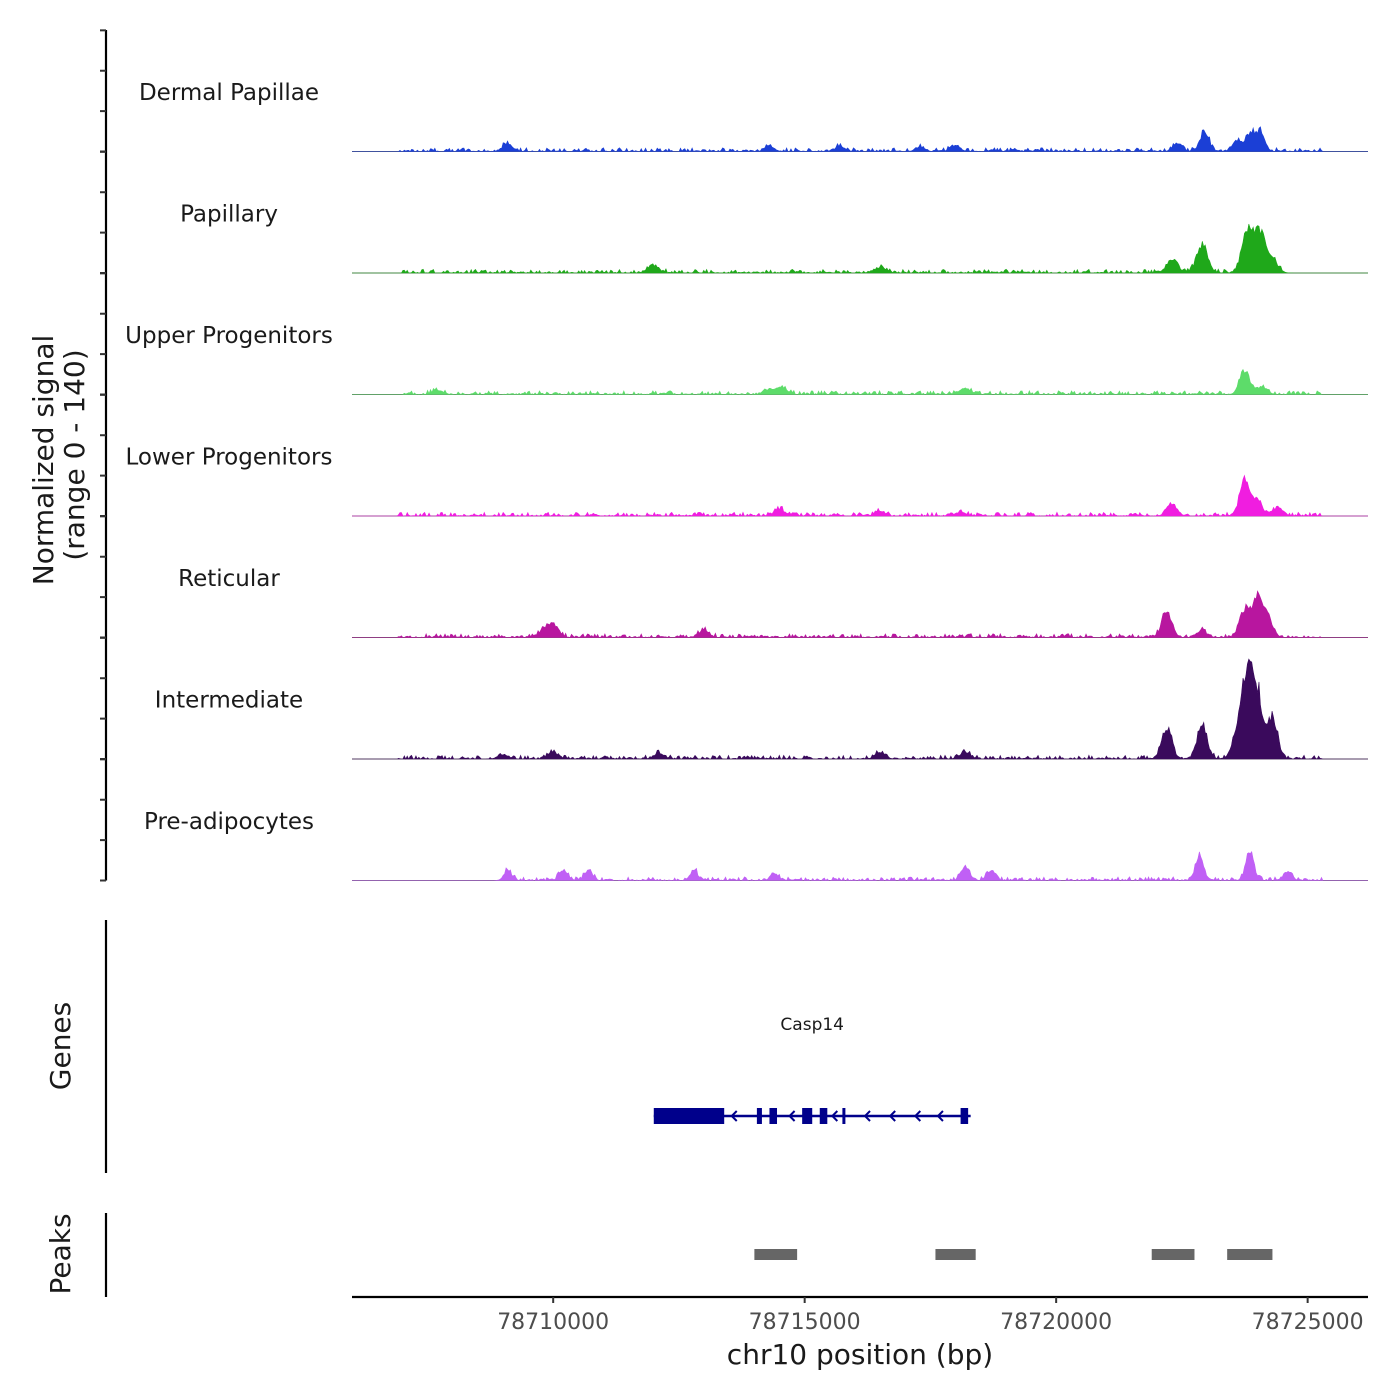  What do you see at coordinates (1013, 1254) in the screenshot?
I see `peak-layer` at bounding box center [1013, 1254].